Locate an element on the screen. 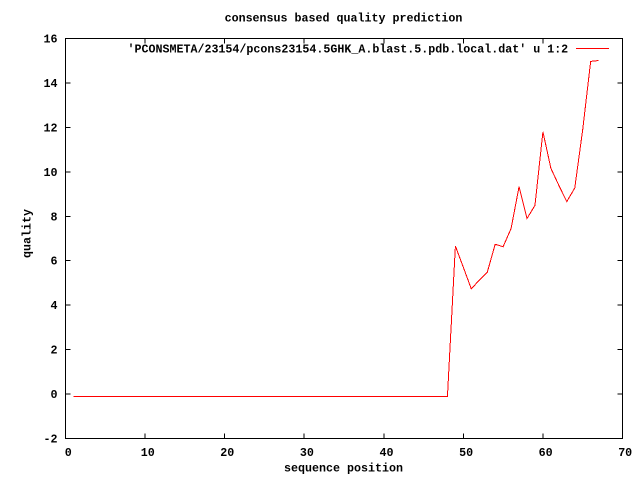  svg-text:consensus based quality predic: consensus based quality prediction is located at coordinates (344, 19).